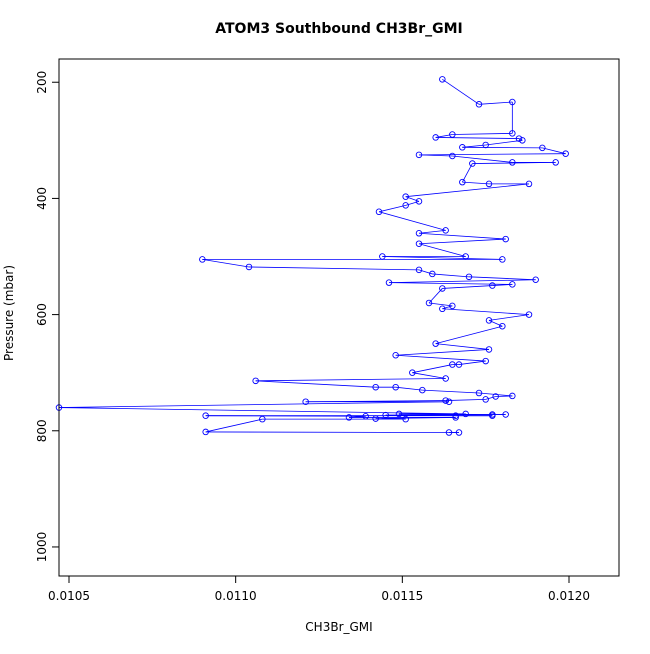  Describe the element at coordinates (42, 314) in the screenshot. I see `y-tick-label: 600` at that location.